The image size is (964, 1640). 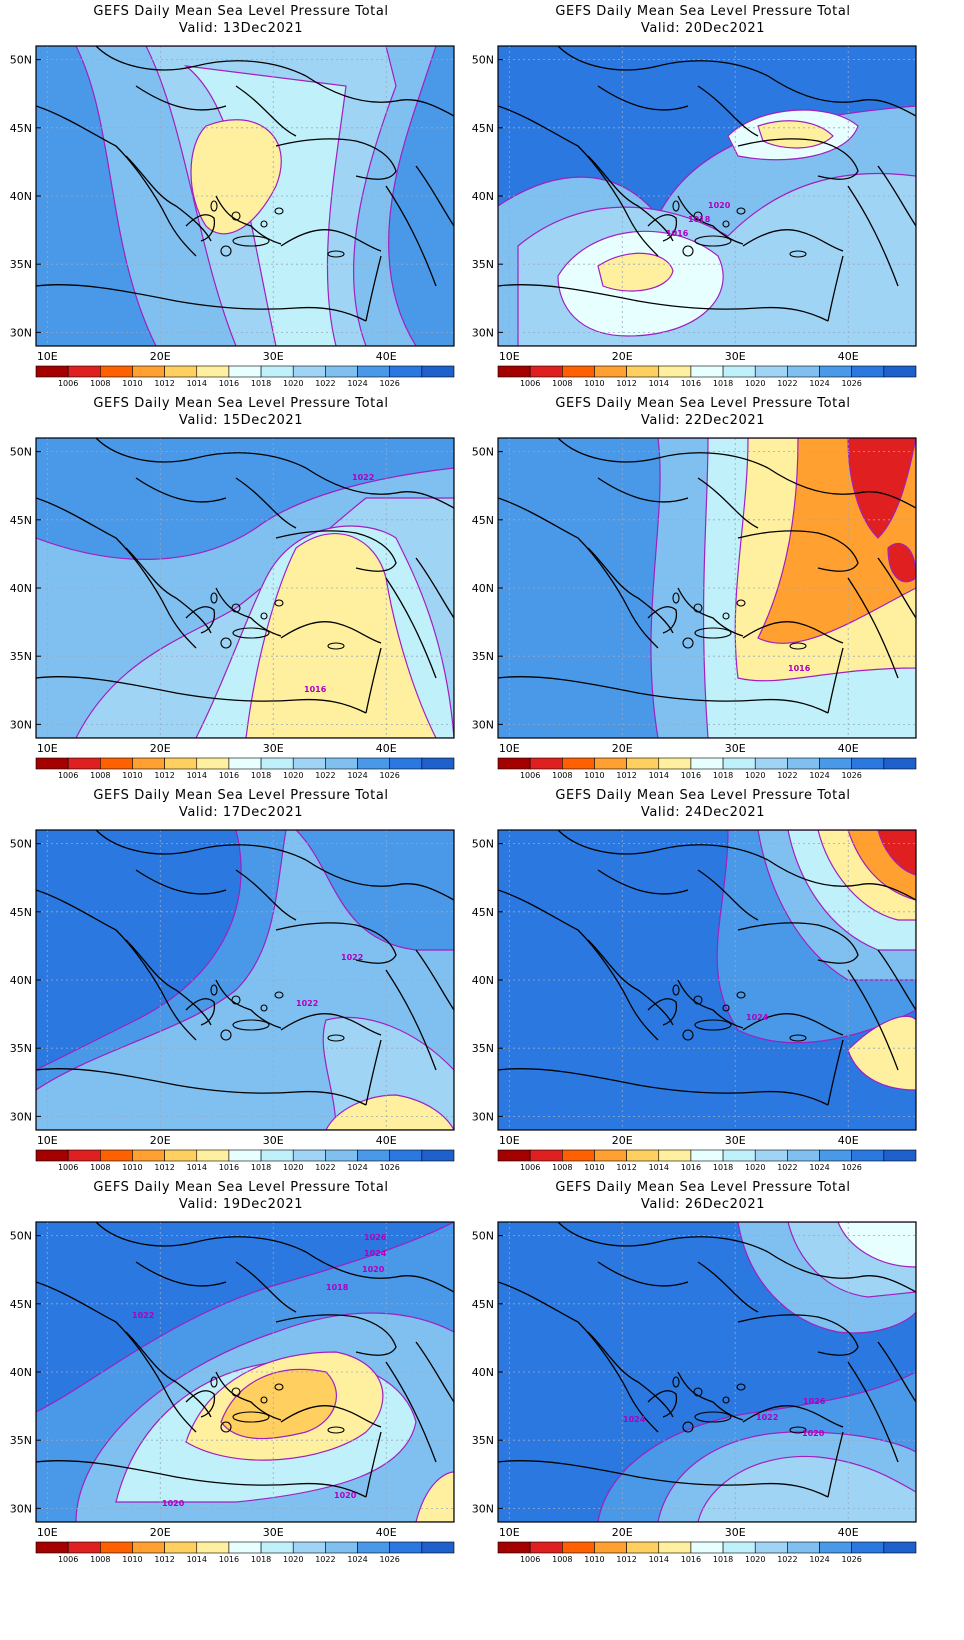 What do you see at coordinates (757, 1017) in the screenshot?
I see `contour-label: 1024` at bounding box center [757, 1017].